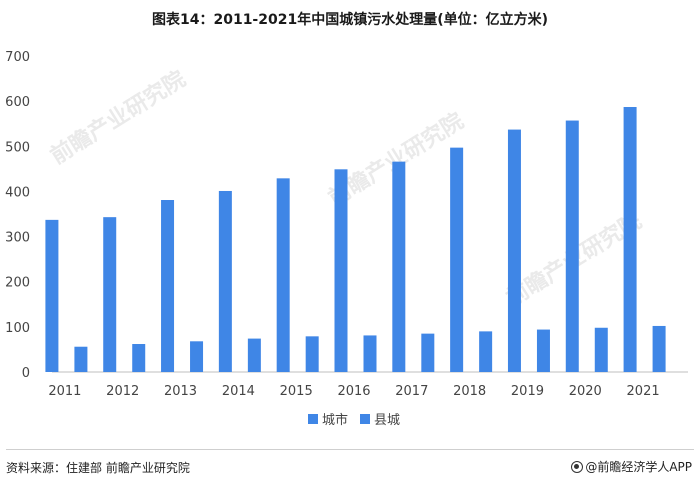  Describe the element at coordinates (350, 449) in the screenshot. I see `footer-divider` at that location.